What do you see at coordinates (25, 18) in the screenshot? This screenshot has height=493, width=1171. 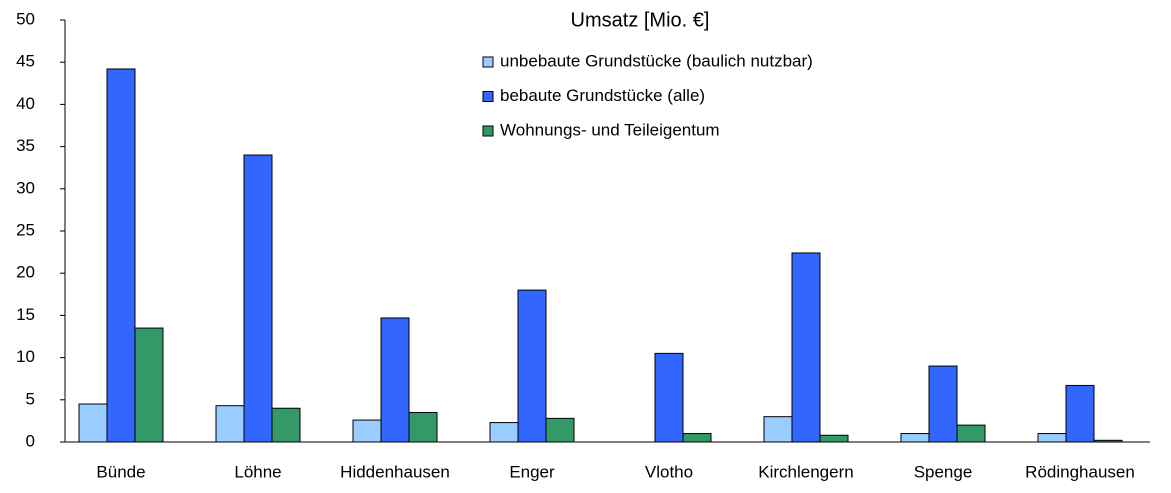 I see `y-tick-label: 50` at bounding box center [25, 18].